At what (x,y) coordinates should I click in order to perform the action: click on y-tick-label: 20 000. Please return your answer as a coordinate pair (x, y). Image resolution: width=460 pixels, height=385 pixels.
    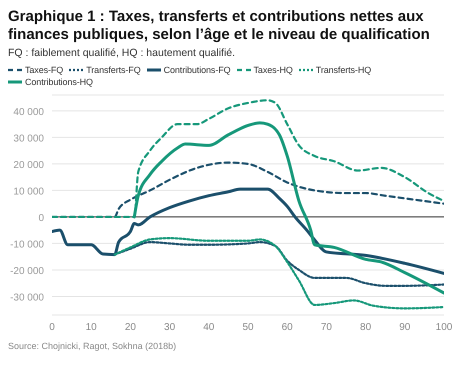
    Looking at the image, I should click on (28, 165).